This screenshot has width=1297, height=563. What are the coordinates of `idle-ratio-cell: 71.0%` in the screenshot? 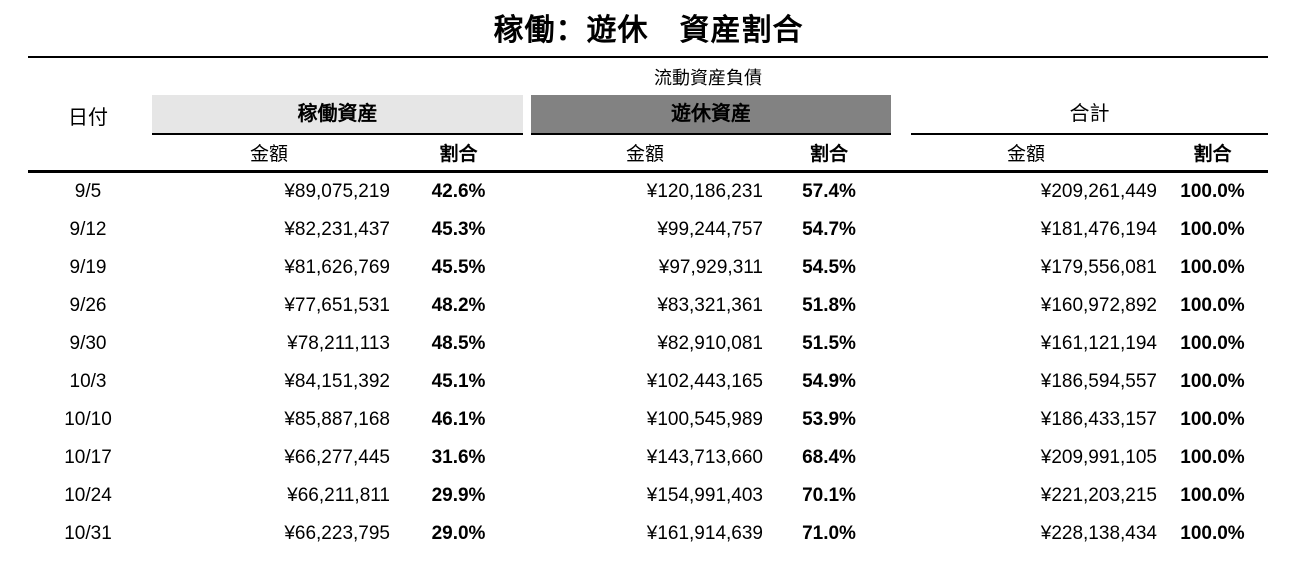 It's located at (829, 533).